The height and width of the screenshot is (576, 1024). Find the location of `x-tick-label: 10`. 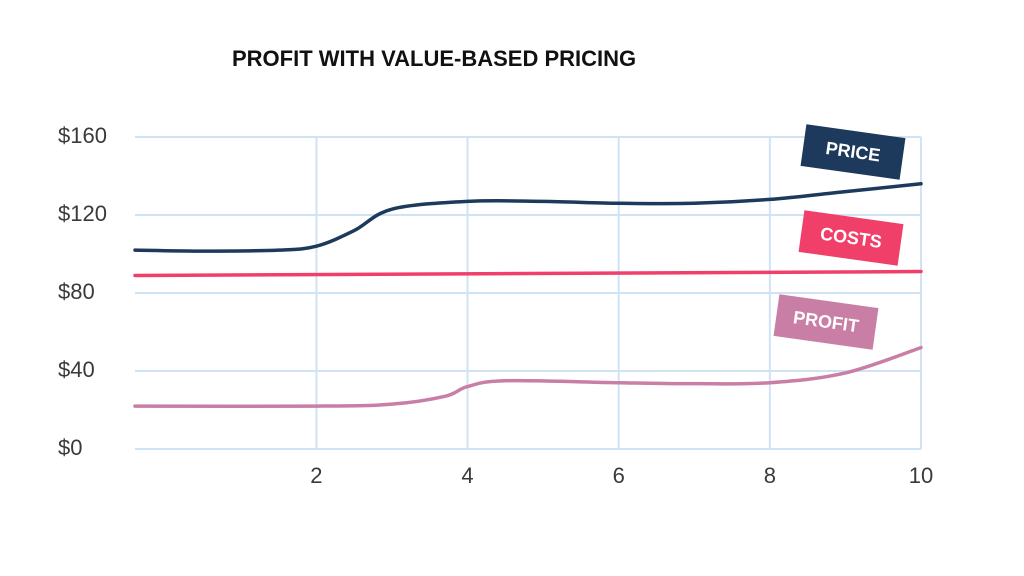

x-tick-label: 10 is located at coordinates (921, 475).